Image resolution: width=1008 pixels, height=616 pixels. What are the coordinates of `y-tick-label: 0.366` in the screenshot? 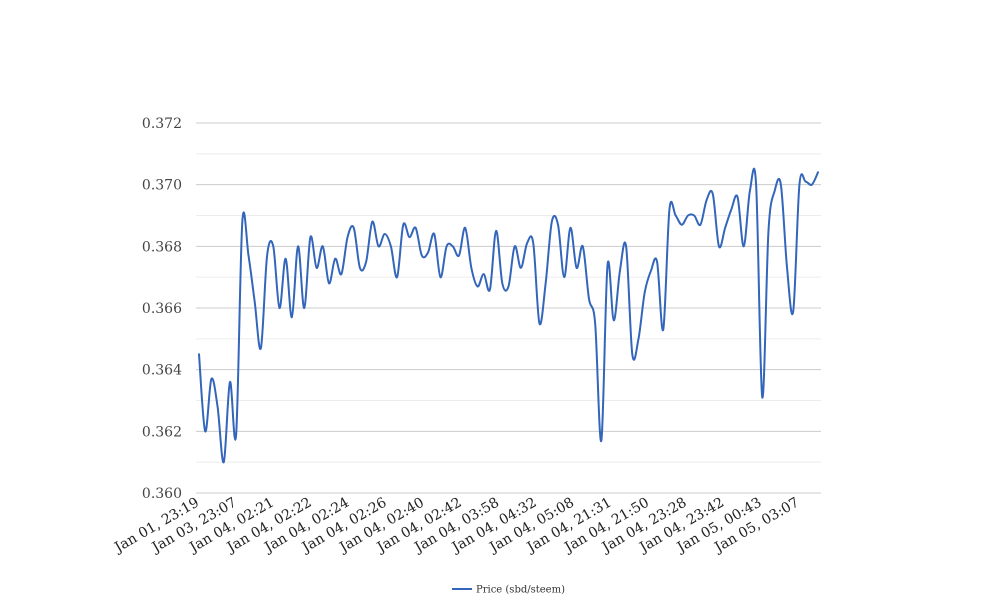 It's located at (162, 309).